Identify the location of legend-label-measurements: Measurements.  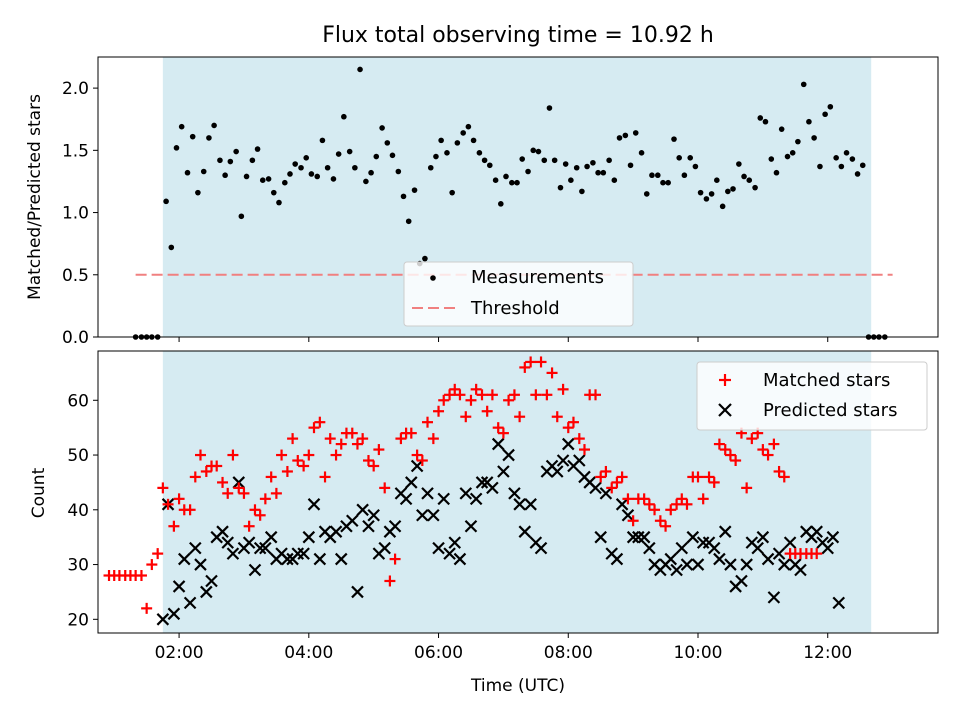
(537, 277).